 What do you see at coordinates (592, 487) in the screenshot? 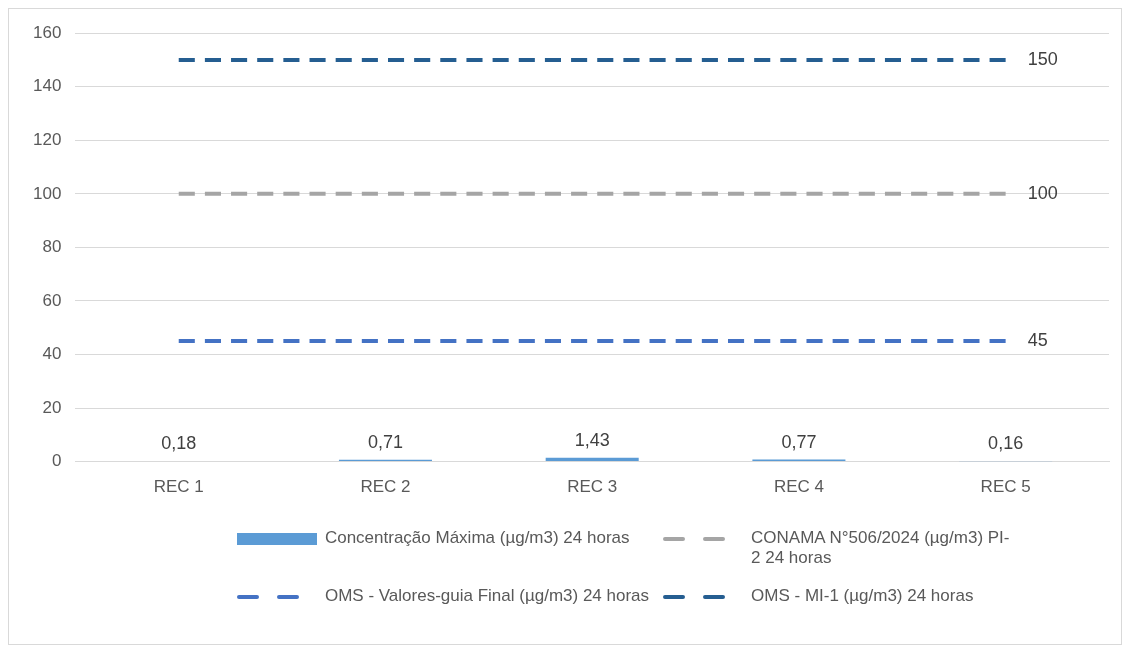
I see `x-tick-label: REC 3` at bounding box center [592, 487].